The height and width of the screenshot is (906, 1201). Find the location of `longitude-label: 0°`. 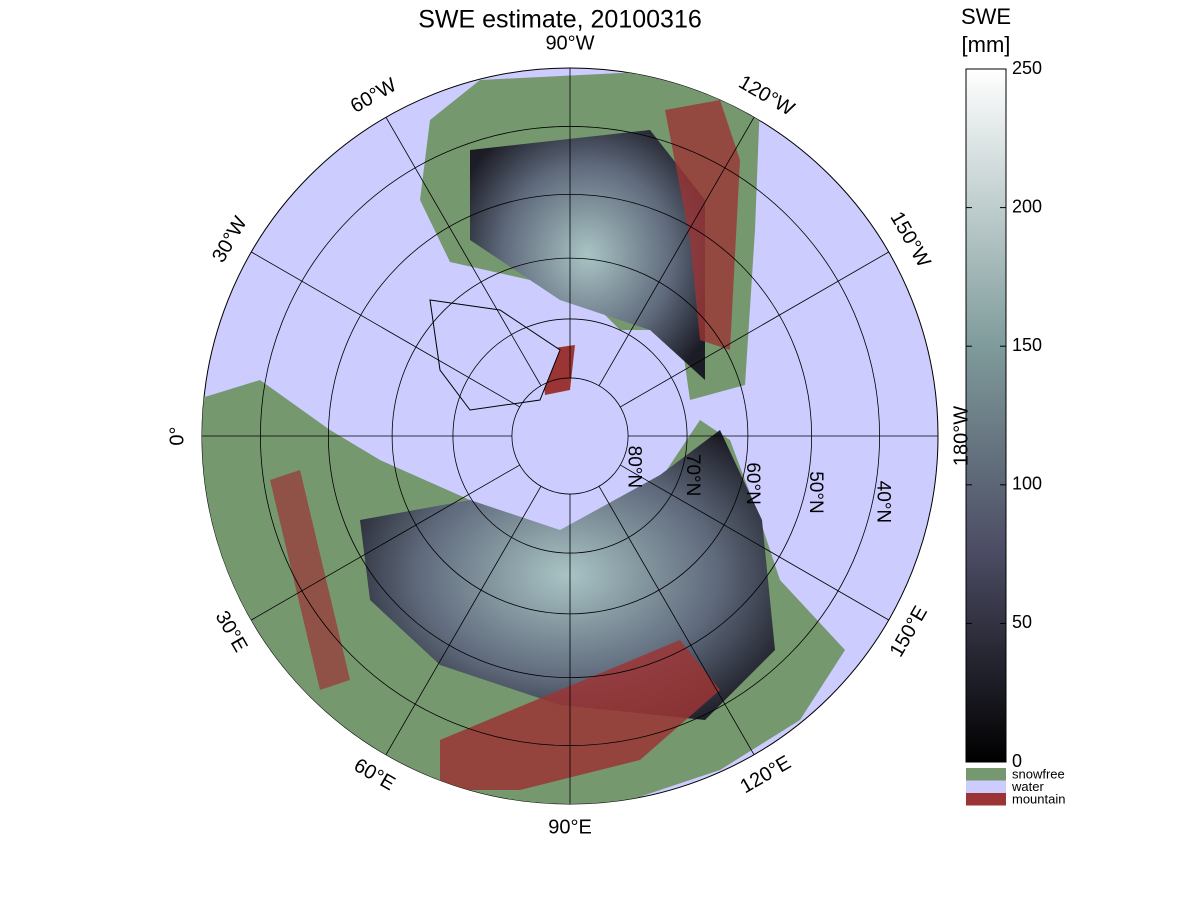

longitude-label: 0° is located at coordinates (177, 435).